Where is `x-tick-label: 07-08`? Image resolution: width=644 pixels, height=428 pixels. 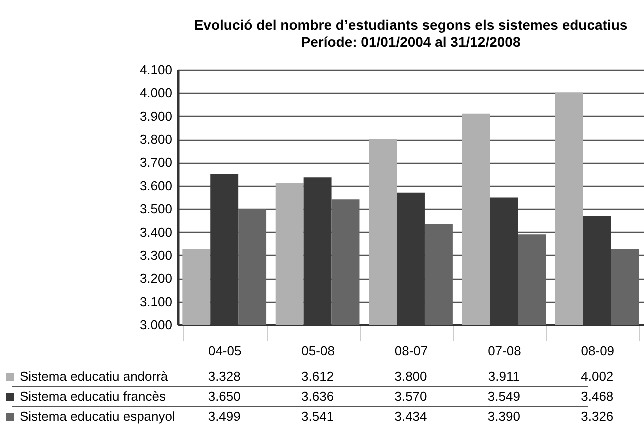 x-tick-label: 07-08 is located at coordinates (505, 351).